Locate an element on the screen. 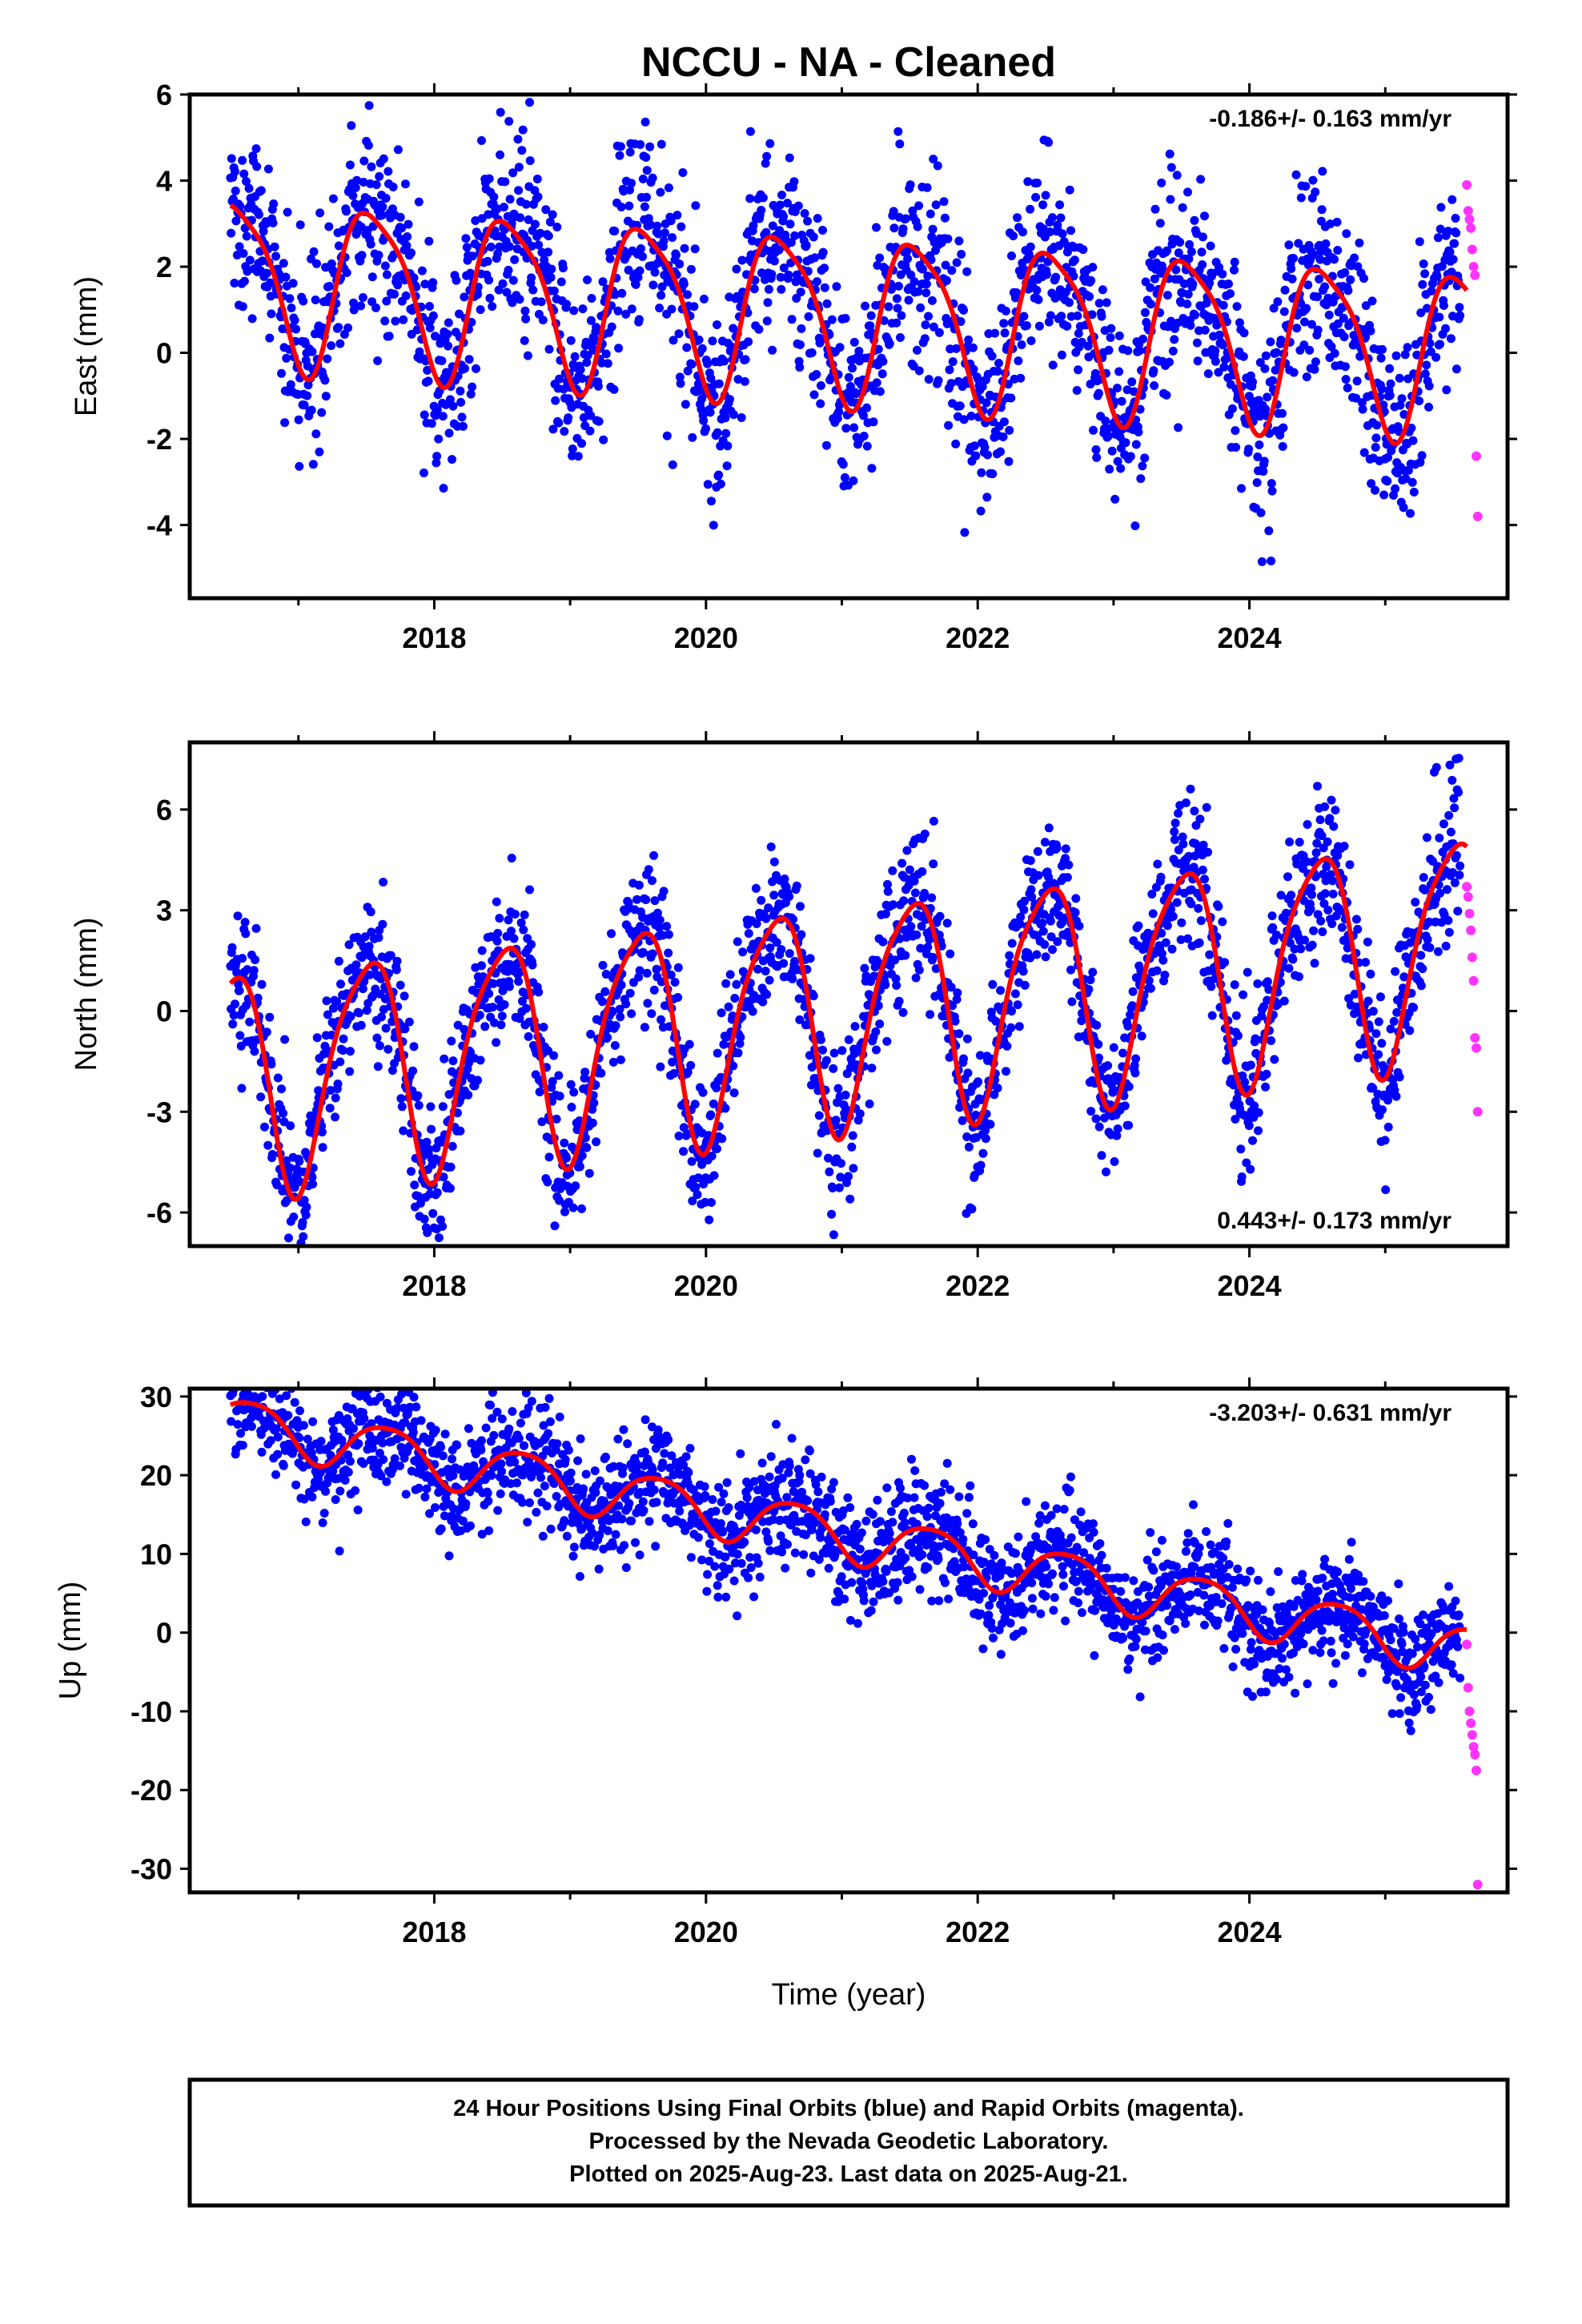 This screenshot has width=1582, height=2324. rate-label-east: -0.186+/- 0.163 mm/yr is located at coordinates (1330, 119).